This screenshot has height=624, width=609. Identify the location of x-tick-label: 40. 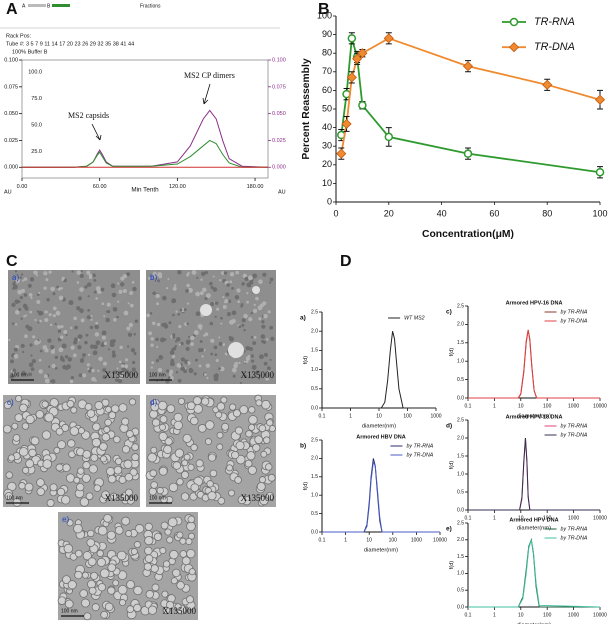
(442, 213).